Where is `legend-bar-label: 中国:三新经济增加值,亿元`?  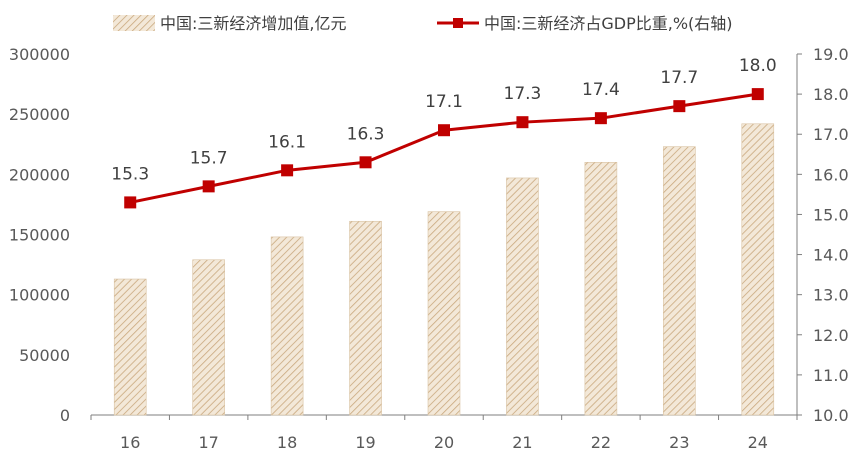
legend-bar-label: 中国:三新经济增加值,亿元 is located at coordinates (253, 23).